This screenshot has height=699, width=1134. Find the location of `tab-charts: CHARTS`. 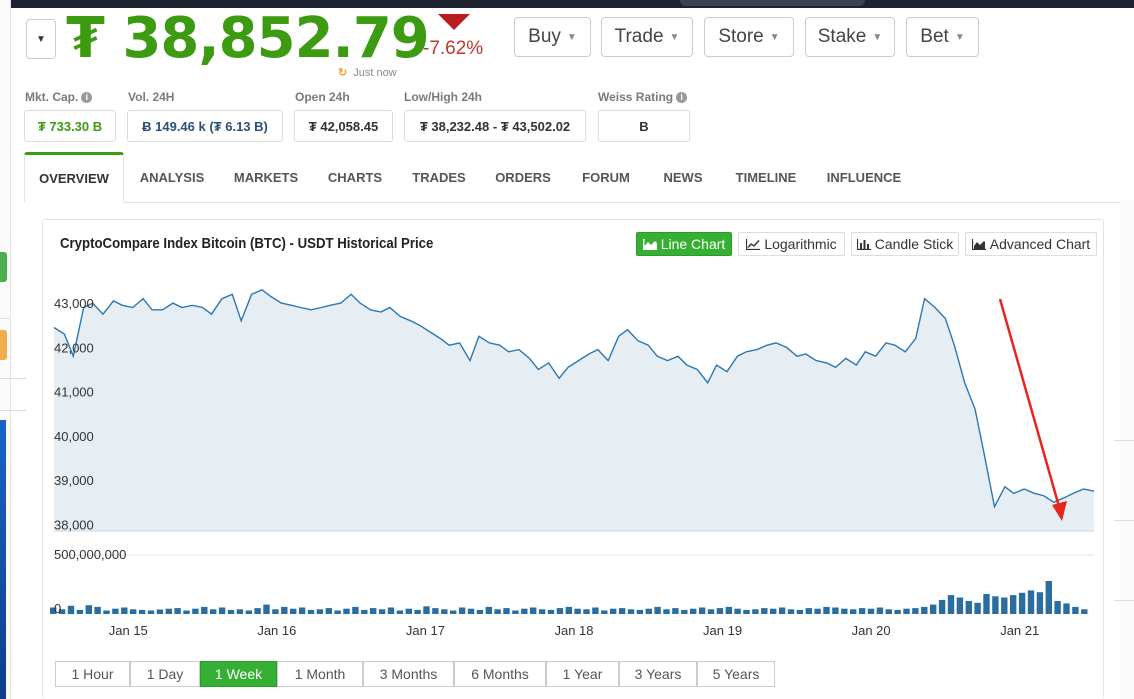

tab-charts: CHARTS is located at coordinates (355, 177).